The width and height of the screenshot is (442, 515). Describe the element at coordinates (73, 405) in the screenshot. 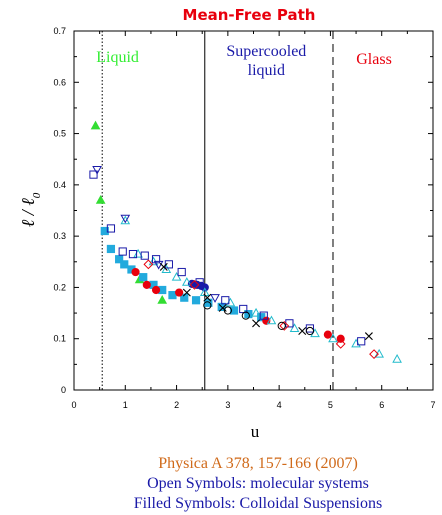

I see `x-tick-label: 0` at that location.